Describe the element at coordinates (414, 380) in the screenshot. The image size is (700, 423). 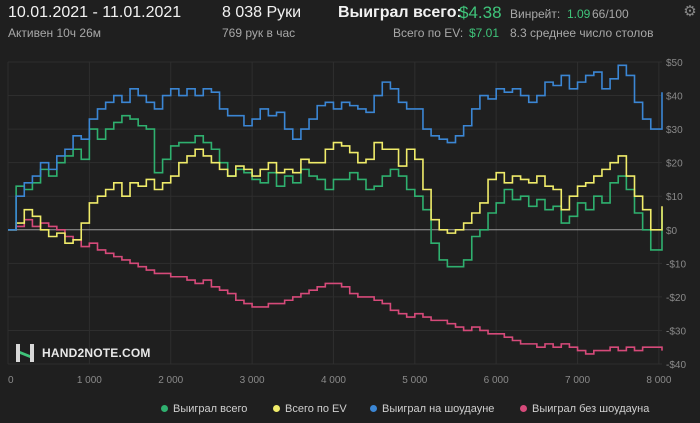
I see `x-tick-label: 5 000` at that location.